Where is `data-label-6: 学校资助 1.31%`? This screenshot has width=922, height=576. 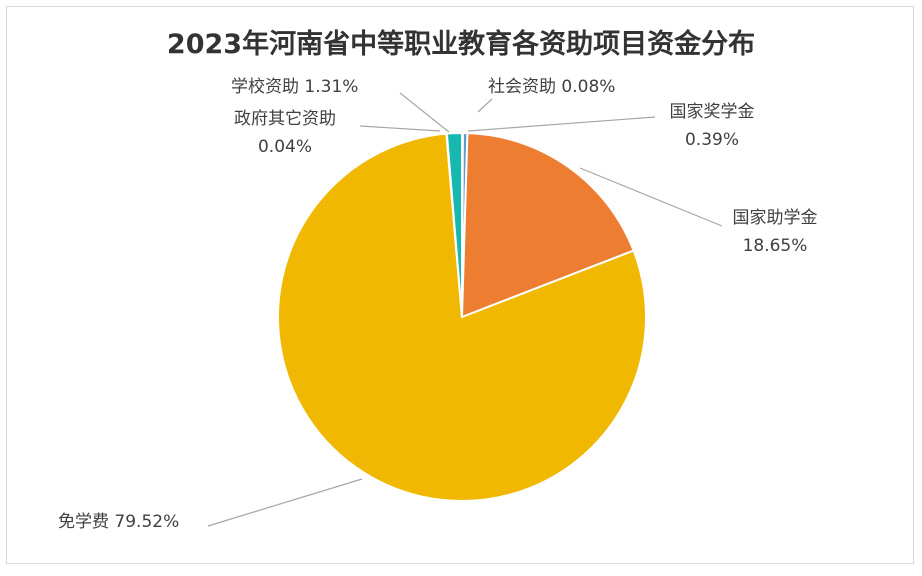
data-label-6: 学校资助 1.31% is located at coordinates (294, 87).